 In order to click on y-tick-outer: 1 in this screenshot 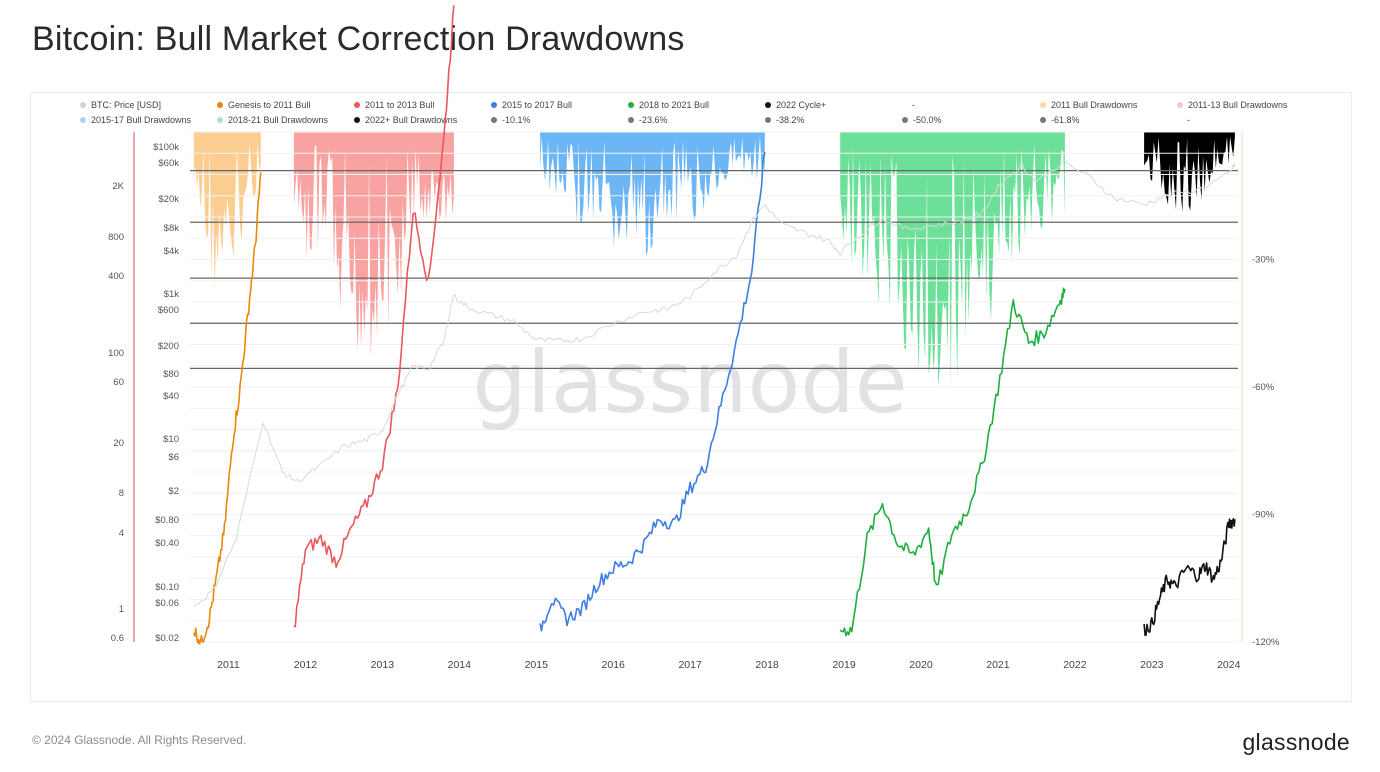, I will do `click(121, 609)`.